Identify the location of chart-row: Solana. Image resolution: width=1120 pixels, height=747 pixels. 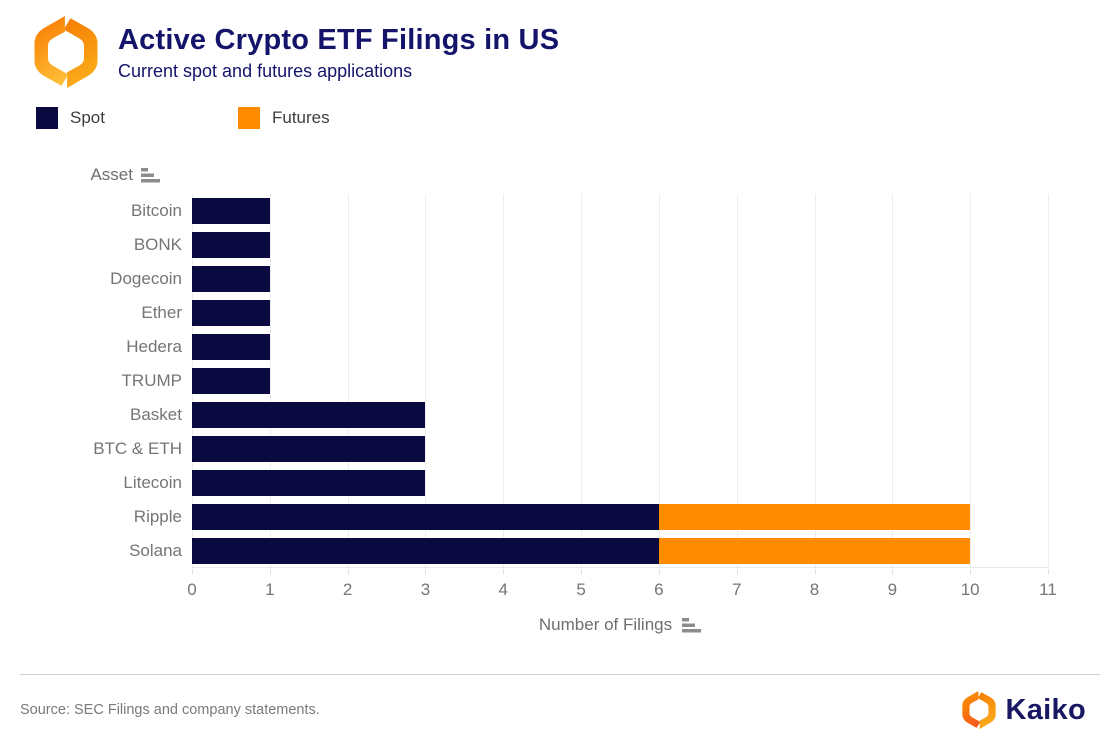
(560, 551).